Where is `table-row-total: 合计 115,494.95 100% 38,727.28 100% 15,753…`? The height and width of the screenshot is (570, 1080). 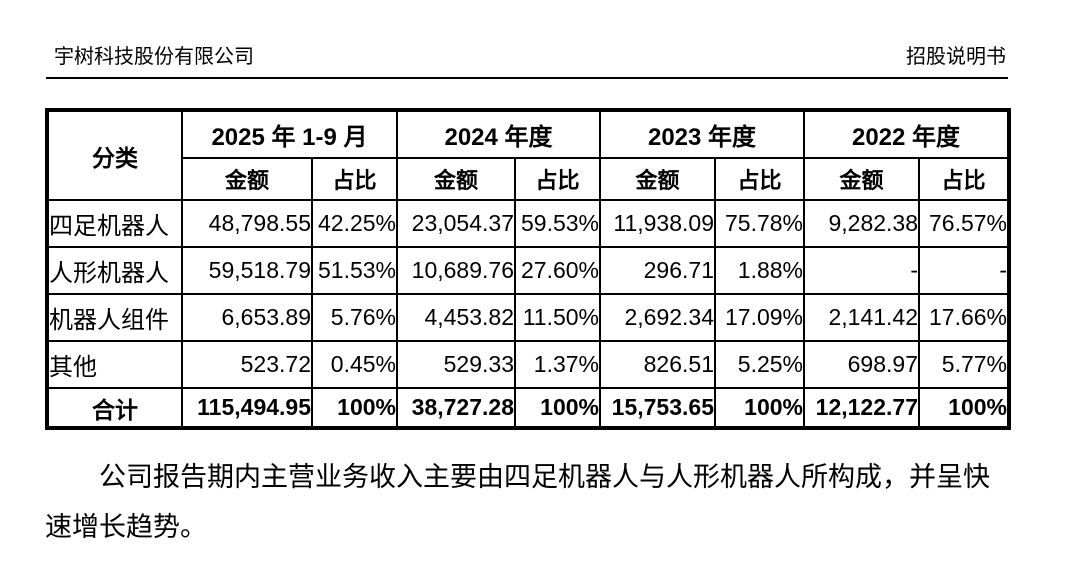
table-row-total: 合计 115,494.95 100% 38,727.28 100% 15,753… is located at coordinates (528, 408).